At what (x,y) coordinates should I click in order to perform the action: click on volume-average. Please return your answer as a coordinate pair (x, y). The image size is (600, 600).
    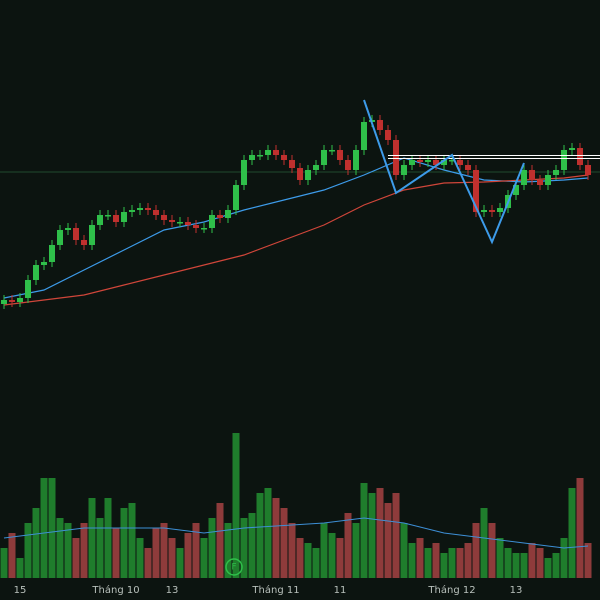
    Looking at the image, I should click on (296, 533).